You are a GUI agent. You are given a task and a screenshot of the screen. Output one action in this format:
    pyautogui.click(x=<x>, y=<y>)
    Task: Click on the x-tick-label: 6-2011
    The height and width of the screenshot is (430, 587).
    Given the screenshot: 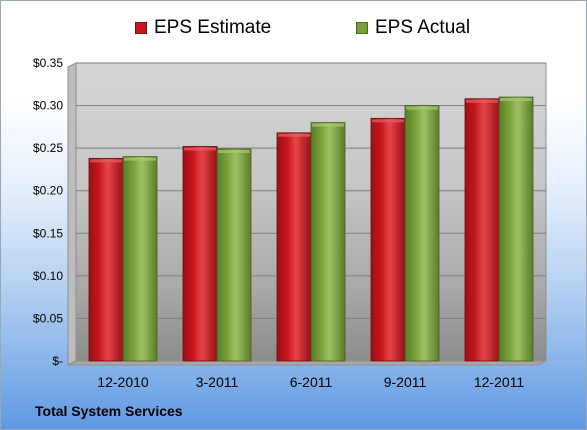 What is the action you would take?
    pyautogui.click(x=311, y=382)
    